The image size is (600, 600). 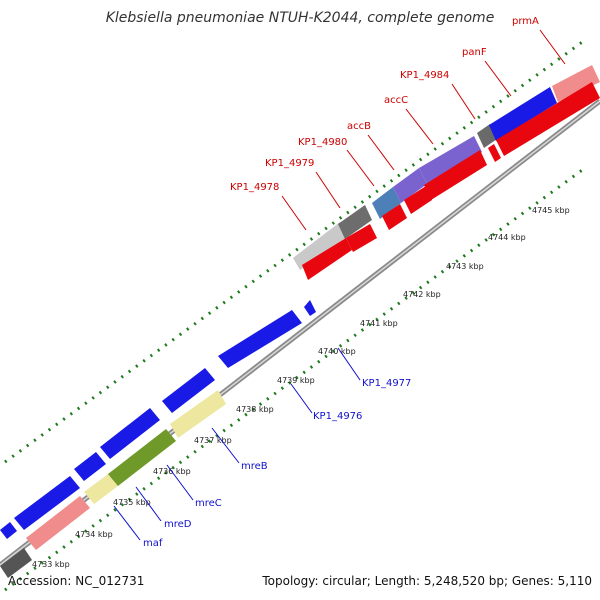 I want to click on scale-label: 4735 kbp, so click(x=132, y=502).